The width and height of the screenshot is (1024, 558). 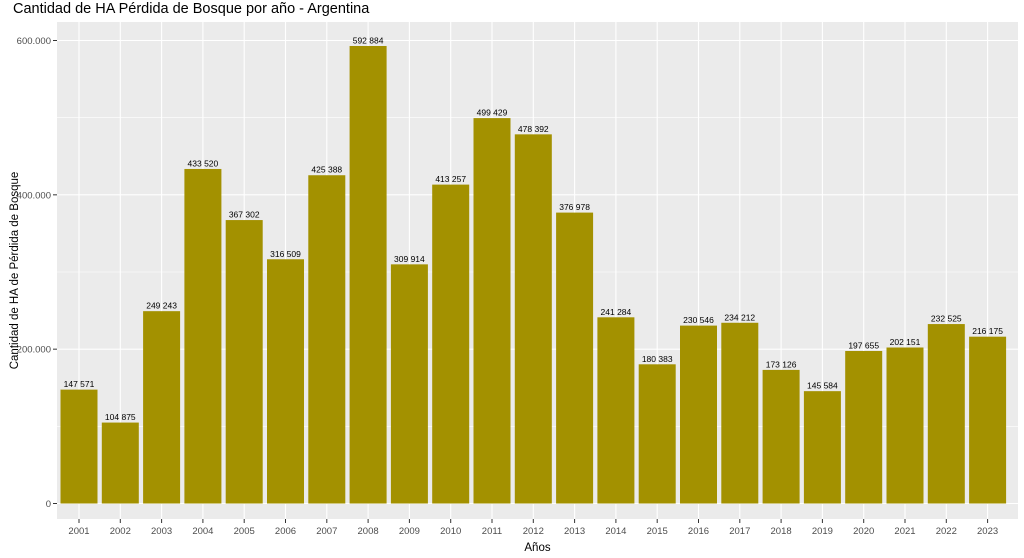 What do you see at coordinates (740, 413) in the screenshot?
I see `bar-2017` at bounding box center [740, 413].